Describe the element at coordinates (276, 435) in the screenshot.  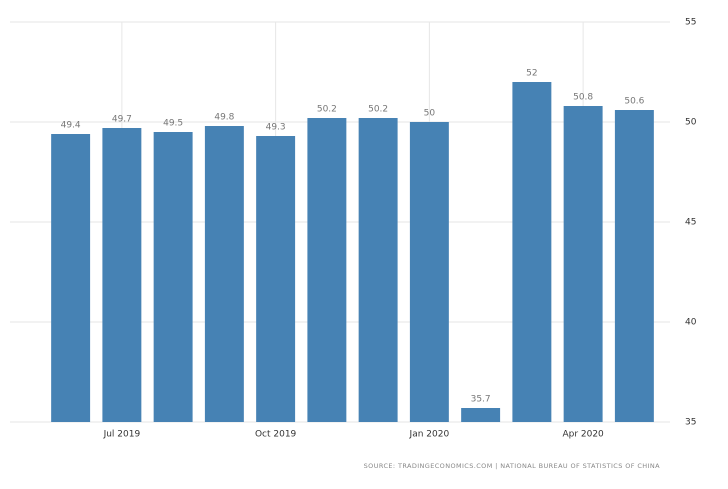
I see `x-tick-label: Oct 2019` at that location.